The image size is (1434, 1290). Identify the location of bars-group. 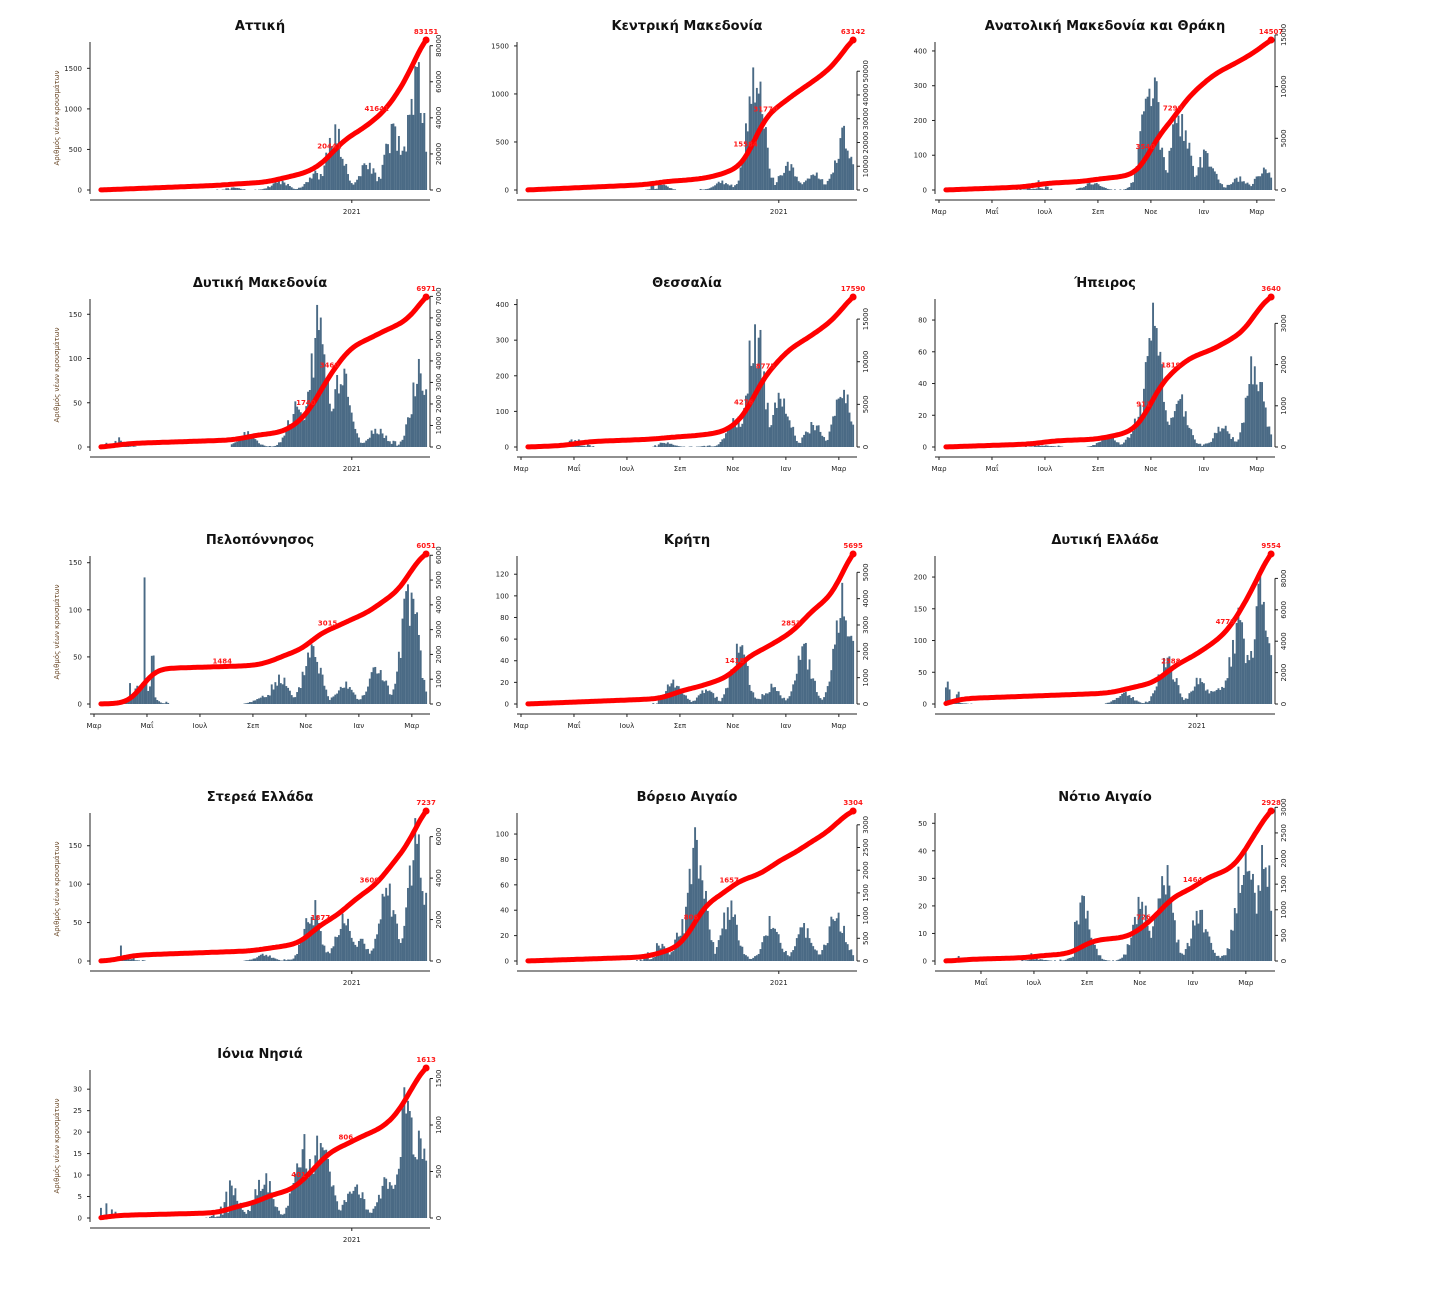
(271, 640).